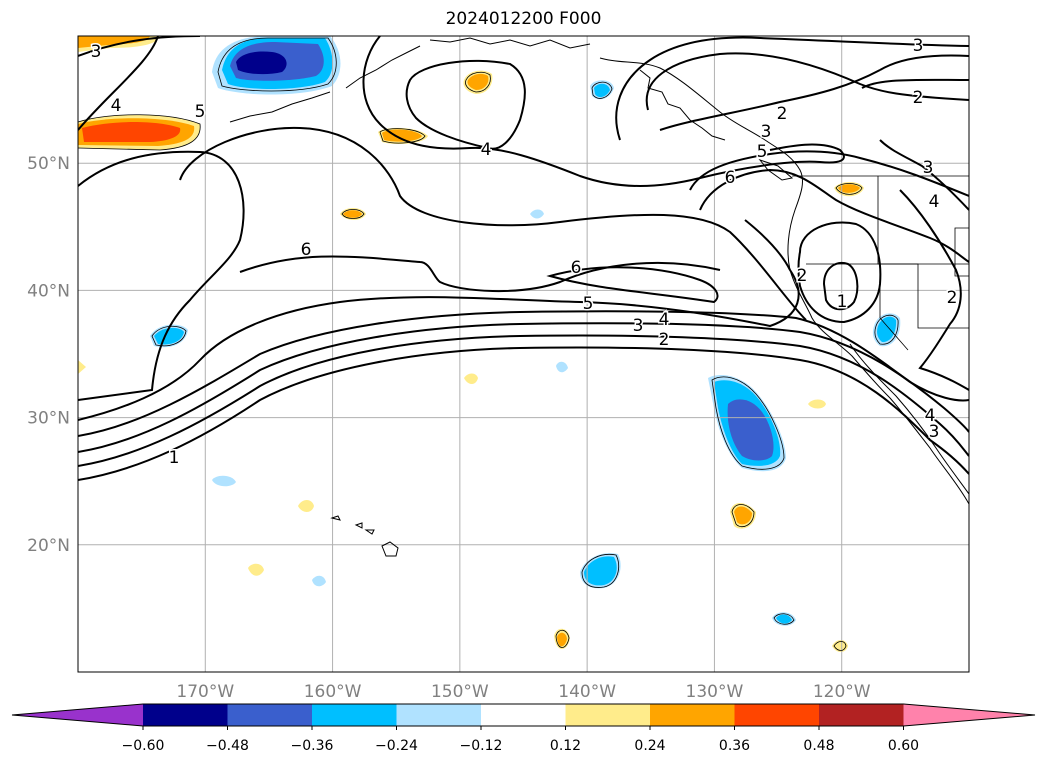 This screenshot has height=765, width=1047. What do you see at coordinates (481, 746) in the screenshot?
I see `colorbar-tick-label: −0.12` at bounding box center [481, 746].